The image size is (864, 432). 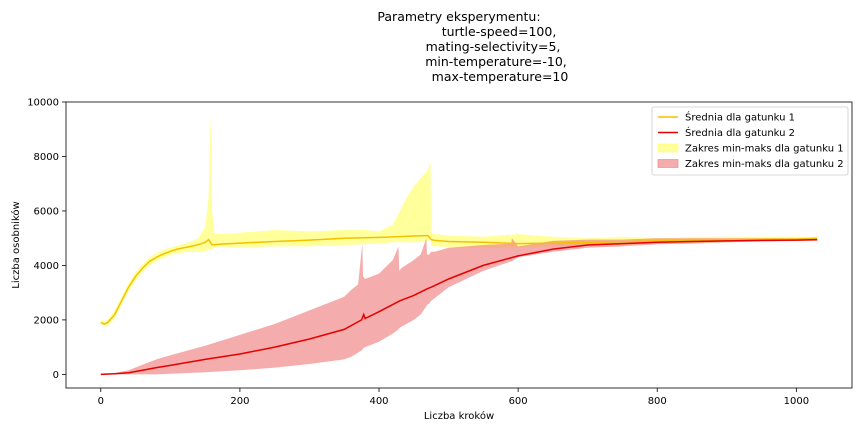 I want to click on legend-item-4: Zakres min-maks dla gatunku 2, so click(x=750, y=164).